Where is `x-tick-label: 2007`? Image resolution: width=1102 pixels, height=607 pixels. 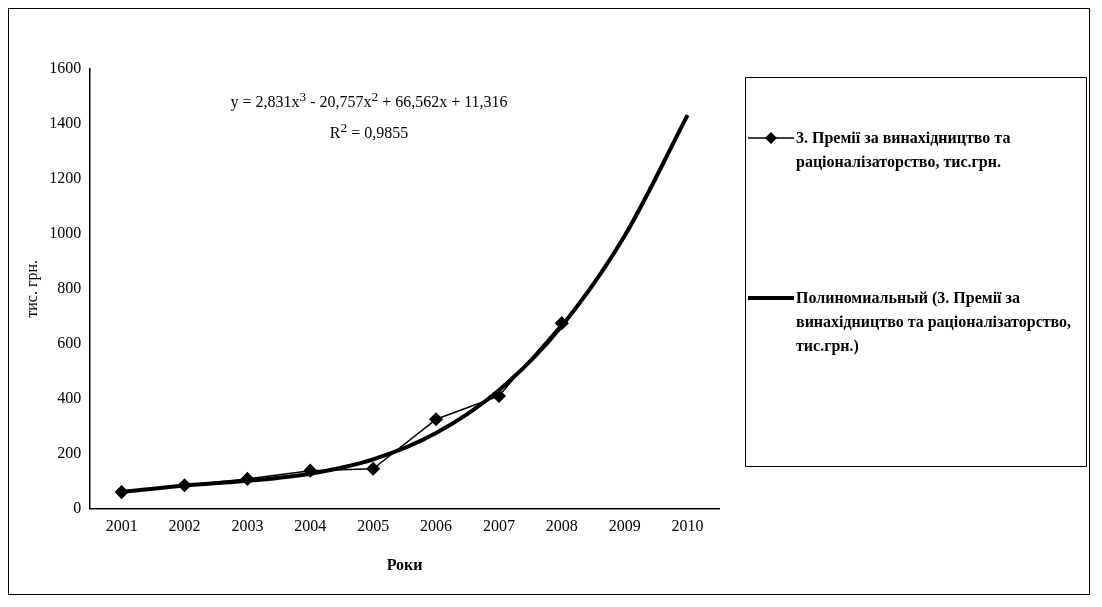 x-tick-label: 2007 is located at coordinates (498, 526).